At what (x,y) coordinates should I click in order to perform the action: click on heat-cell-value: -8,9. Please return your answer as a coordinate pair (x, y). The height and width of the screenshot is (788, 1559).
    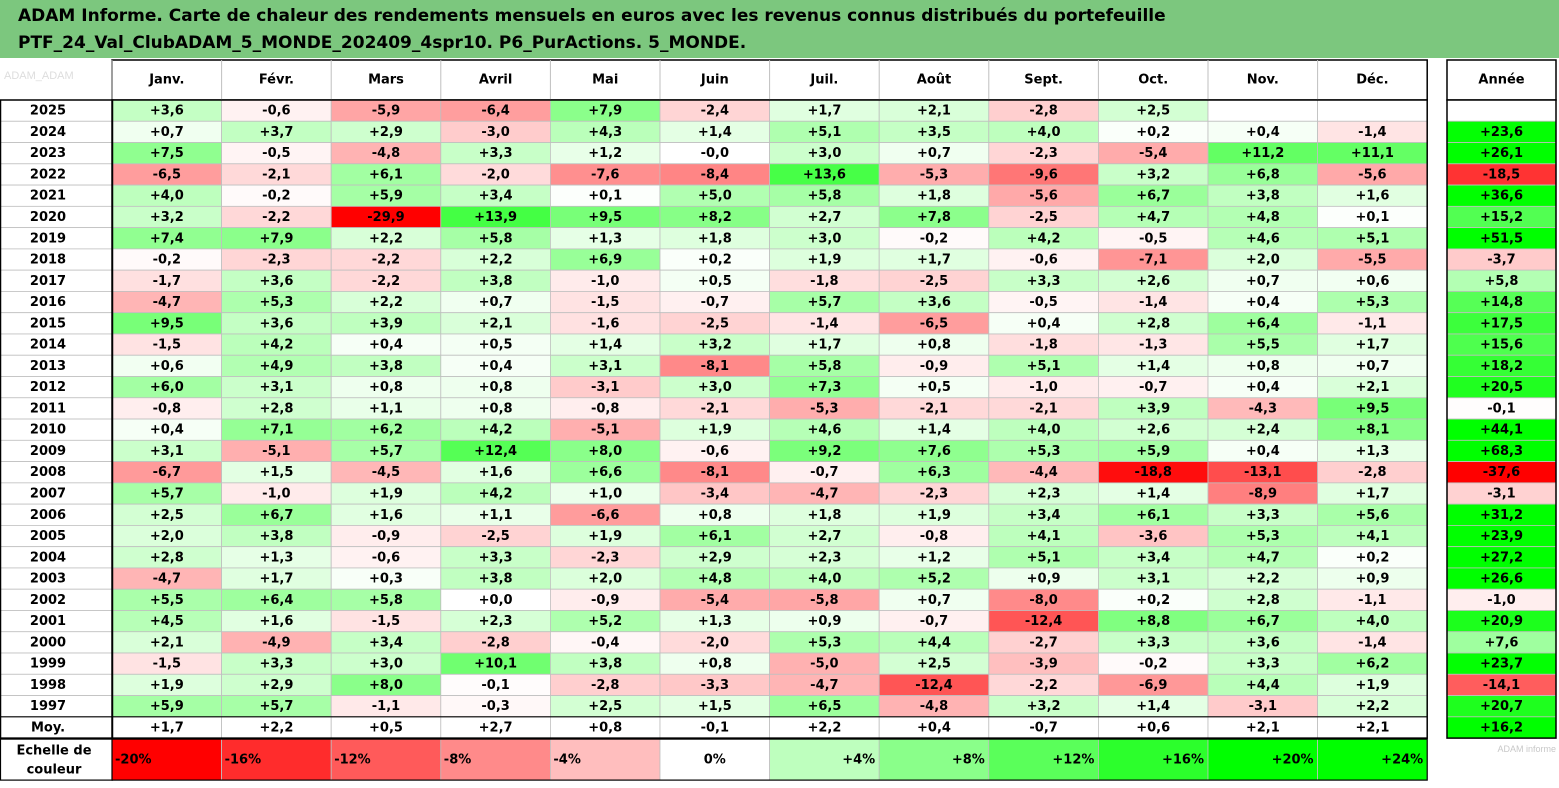
    Looking at the image, I should click on (1263, 493).